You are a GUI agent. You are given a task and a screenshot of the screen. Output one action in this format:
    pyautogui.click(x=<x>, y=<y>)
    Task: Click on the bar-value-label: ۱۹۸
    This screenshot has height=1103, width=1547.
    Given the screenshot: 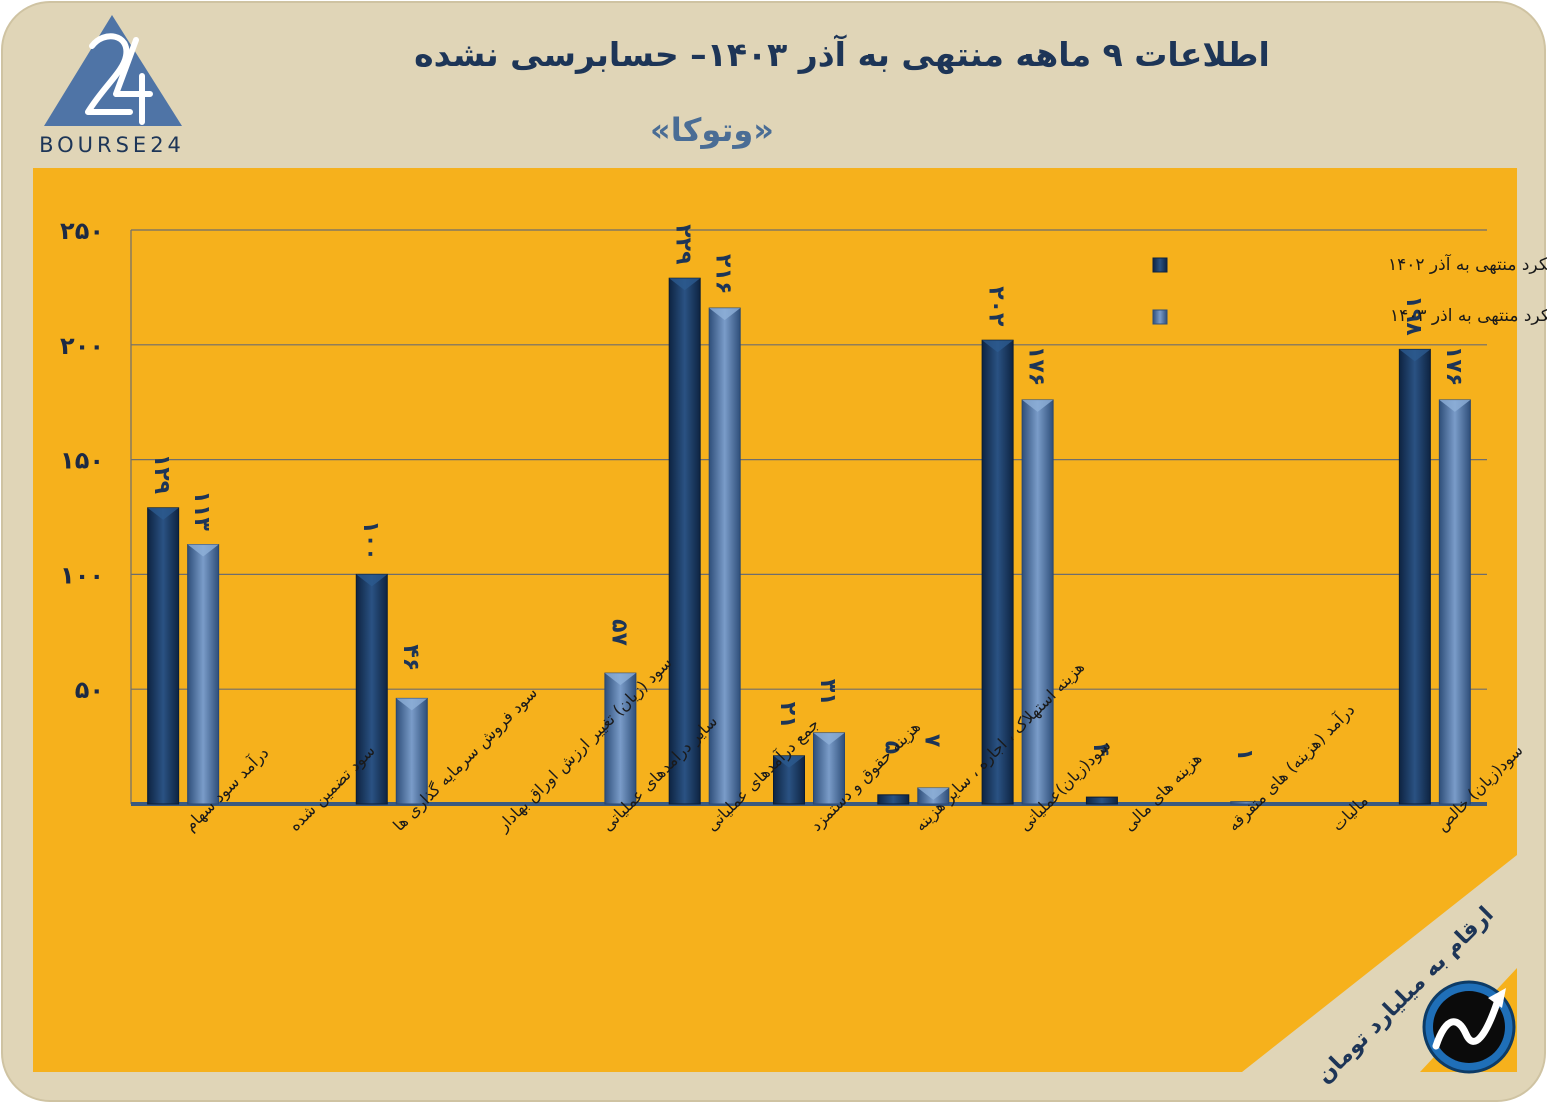 What is the action you would take?
    pyautogui.click(x=1413, y=315)
    